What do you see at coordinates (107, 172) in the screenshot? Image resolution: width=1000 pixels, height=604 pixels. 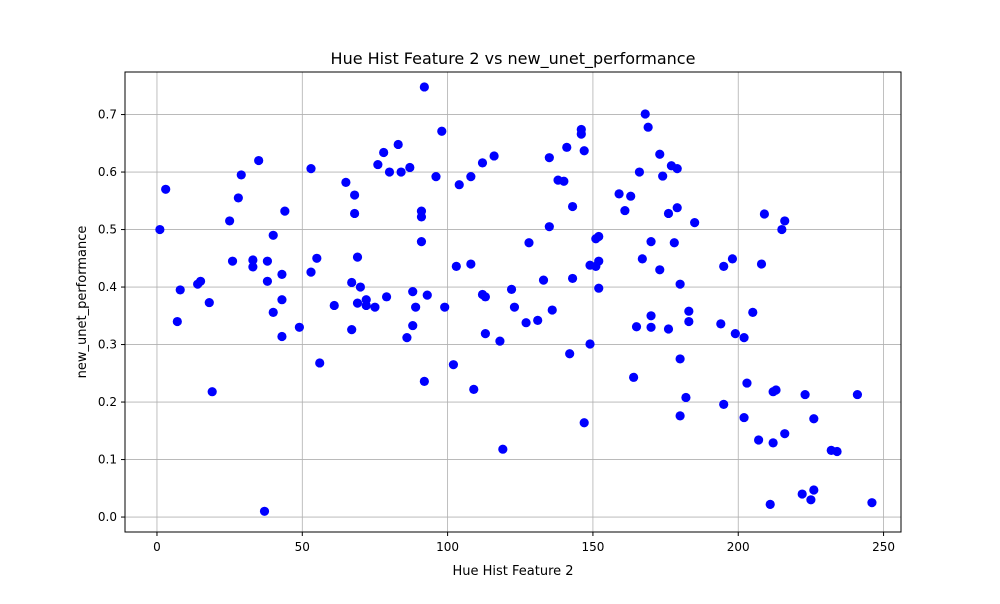 I see `y-tick-label: 0.6` at bounding box center [107, 172].